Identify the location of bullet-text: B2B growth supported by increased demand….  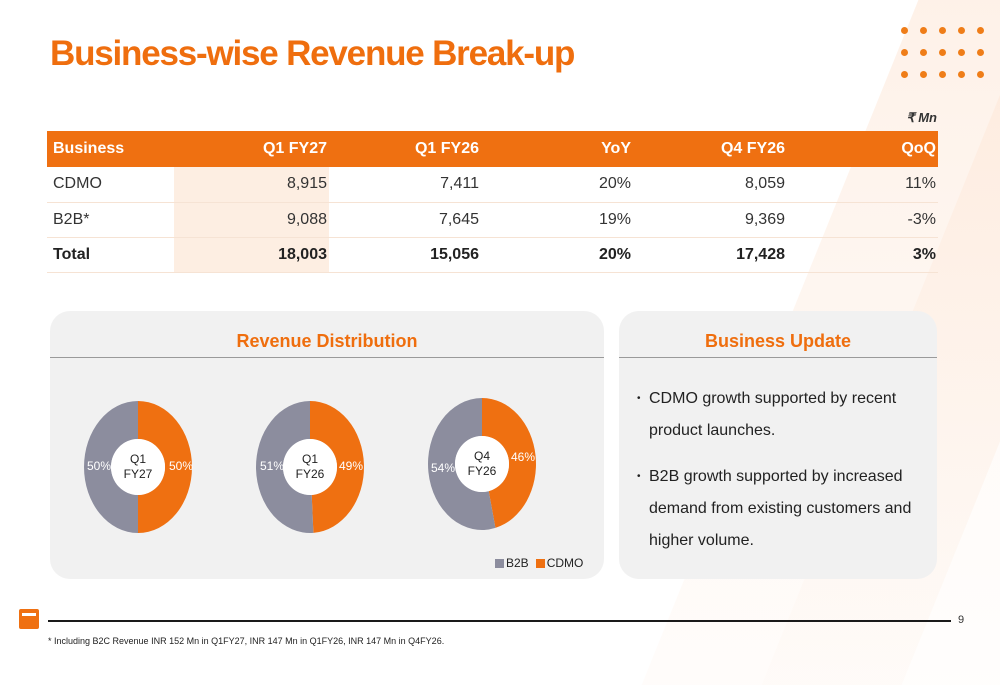
(780, 508).